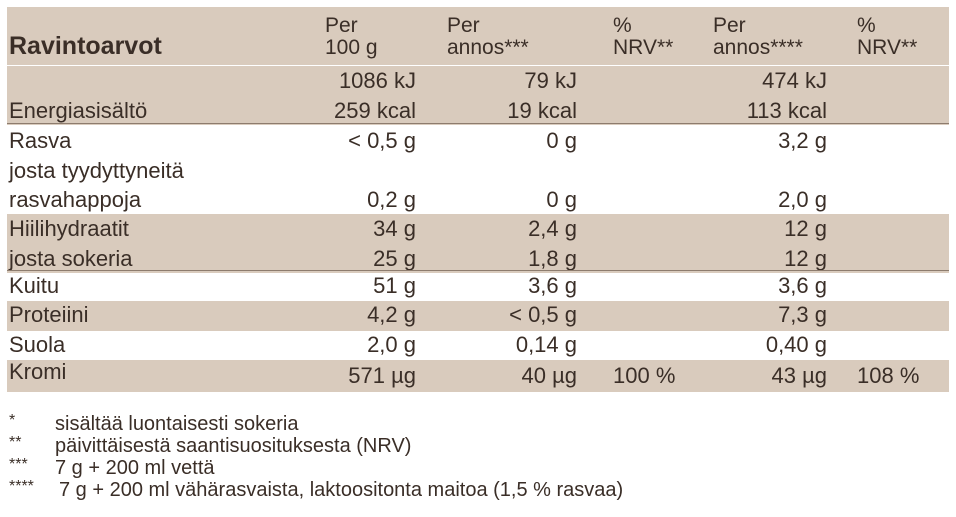 This screenshot has width=956, height=517. I want to click on footnote-mark: **, so click(15, 442).